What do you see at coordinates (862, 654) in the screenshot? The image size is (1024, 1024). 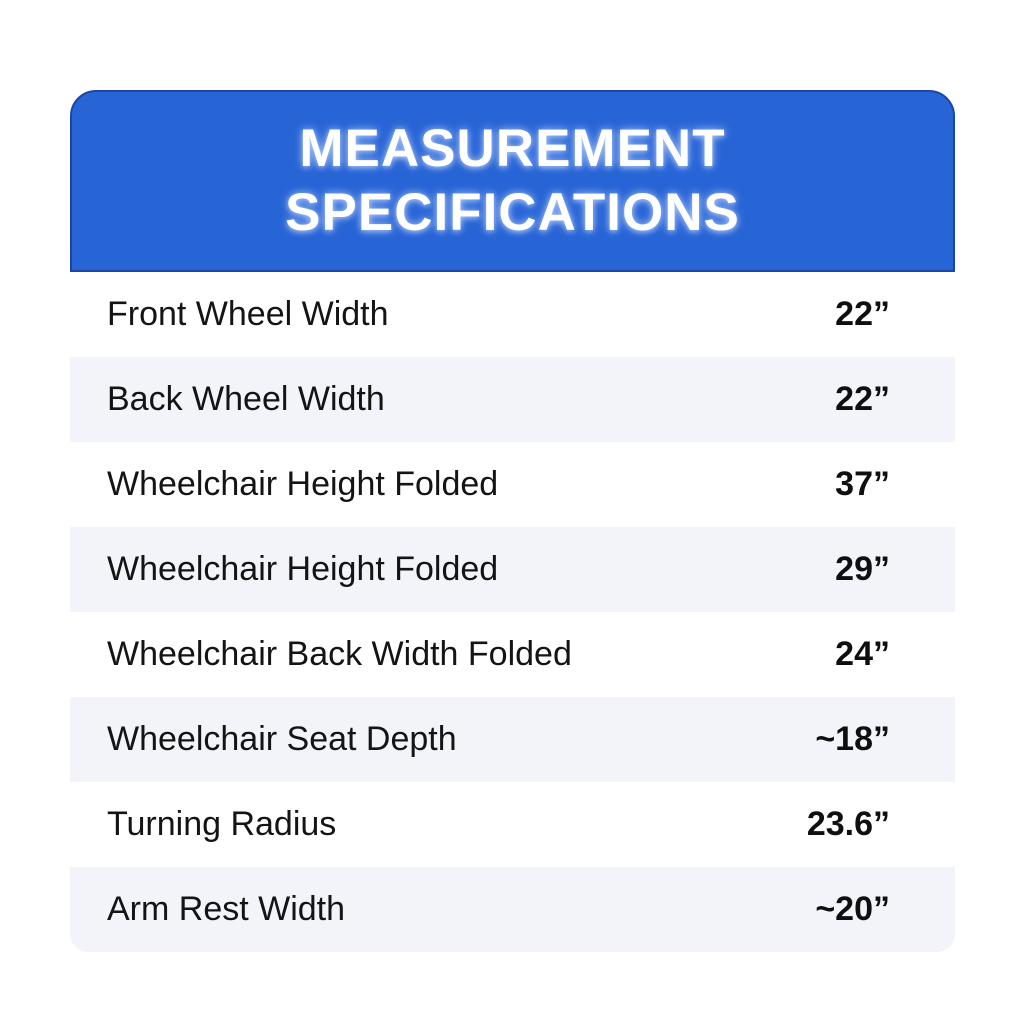 I see `row-value: 24”` at bounding box center [862, 654].